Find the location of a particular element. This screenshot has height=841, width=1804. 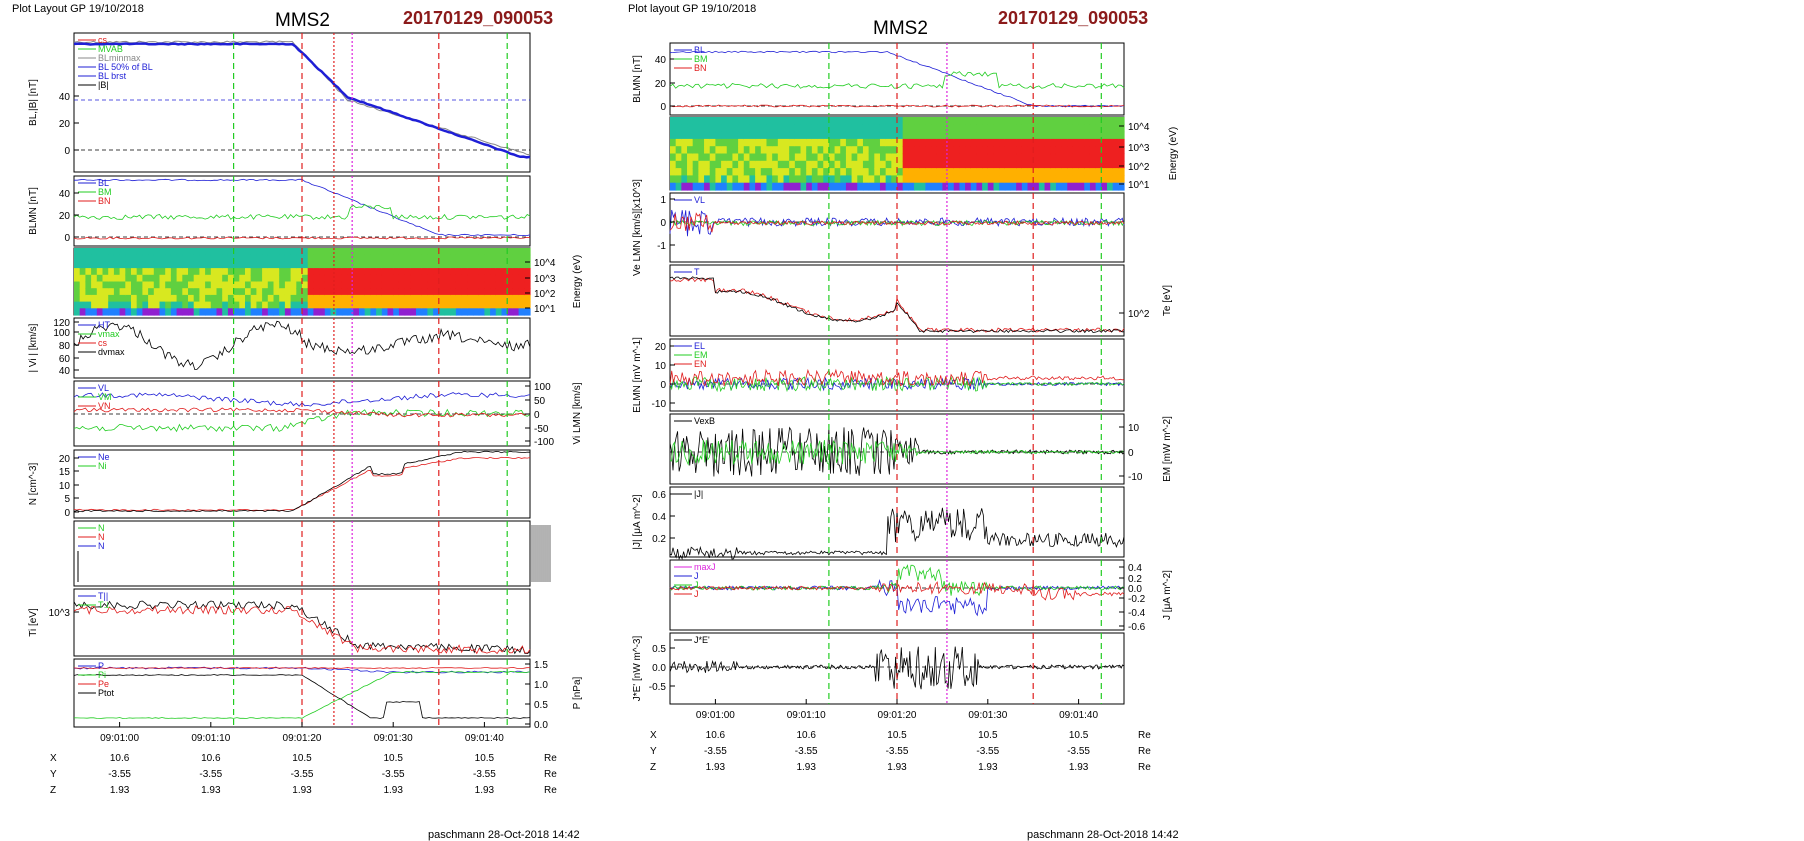

series-line is located at coordinates (897, 668).